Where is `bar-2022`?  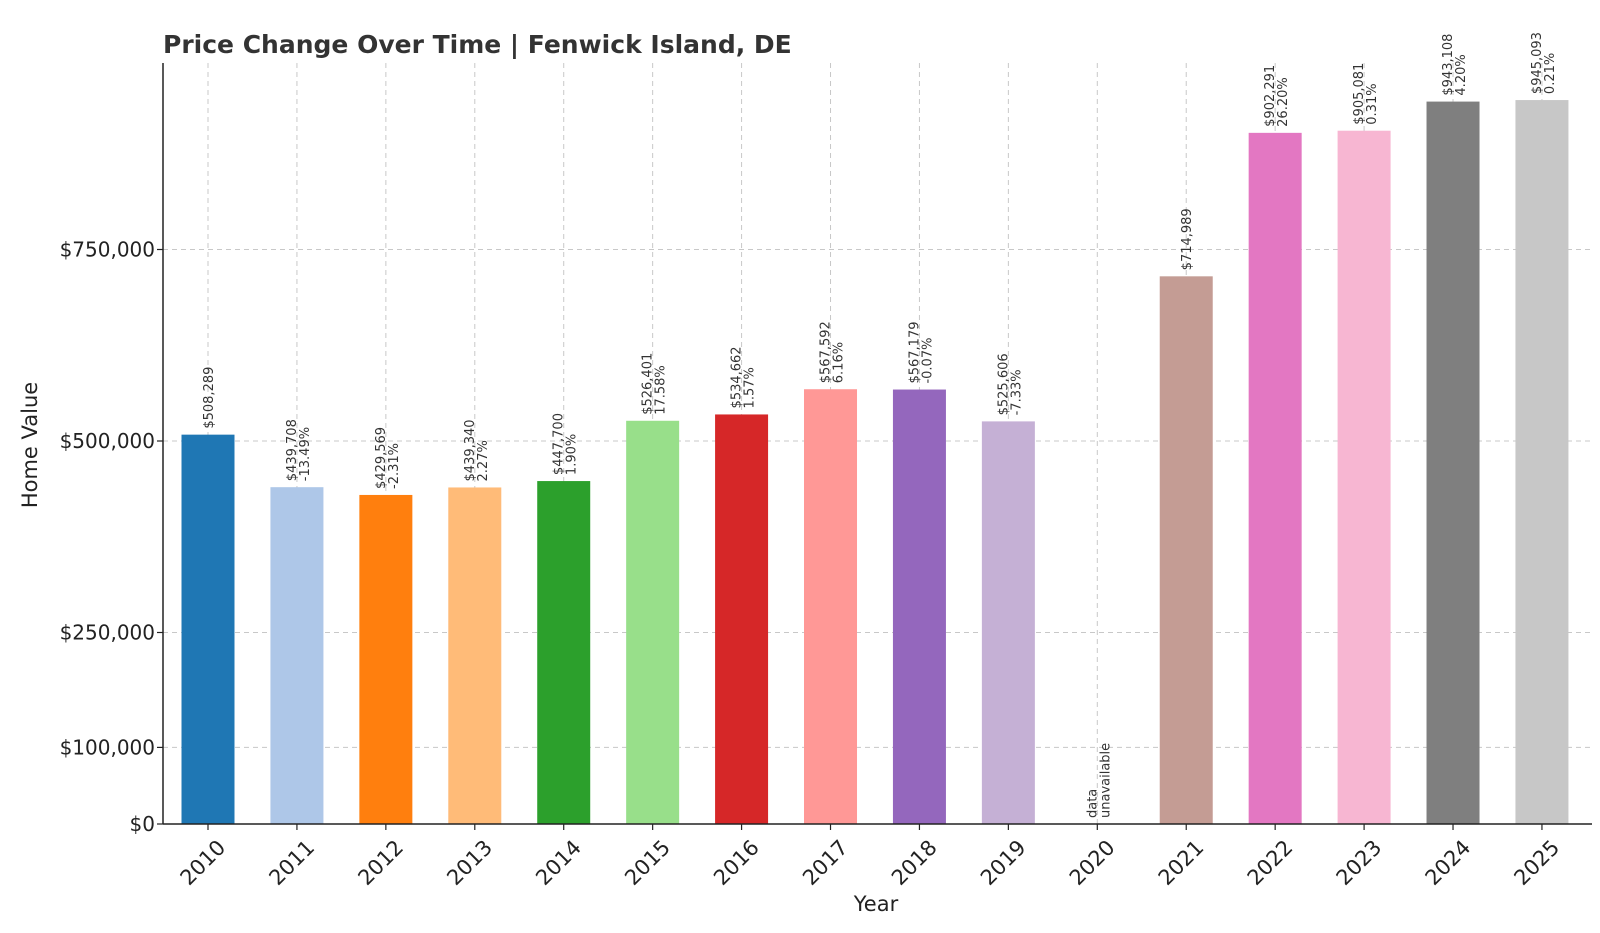
bar-2022 is located at coordinates (1275, 478).